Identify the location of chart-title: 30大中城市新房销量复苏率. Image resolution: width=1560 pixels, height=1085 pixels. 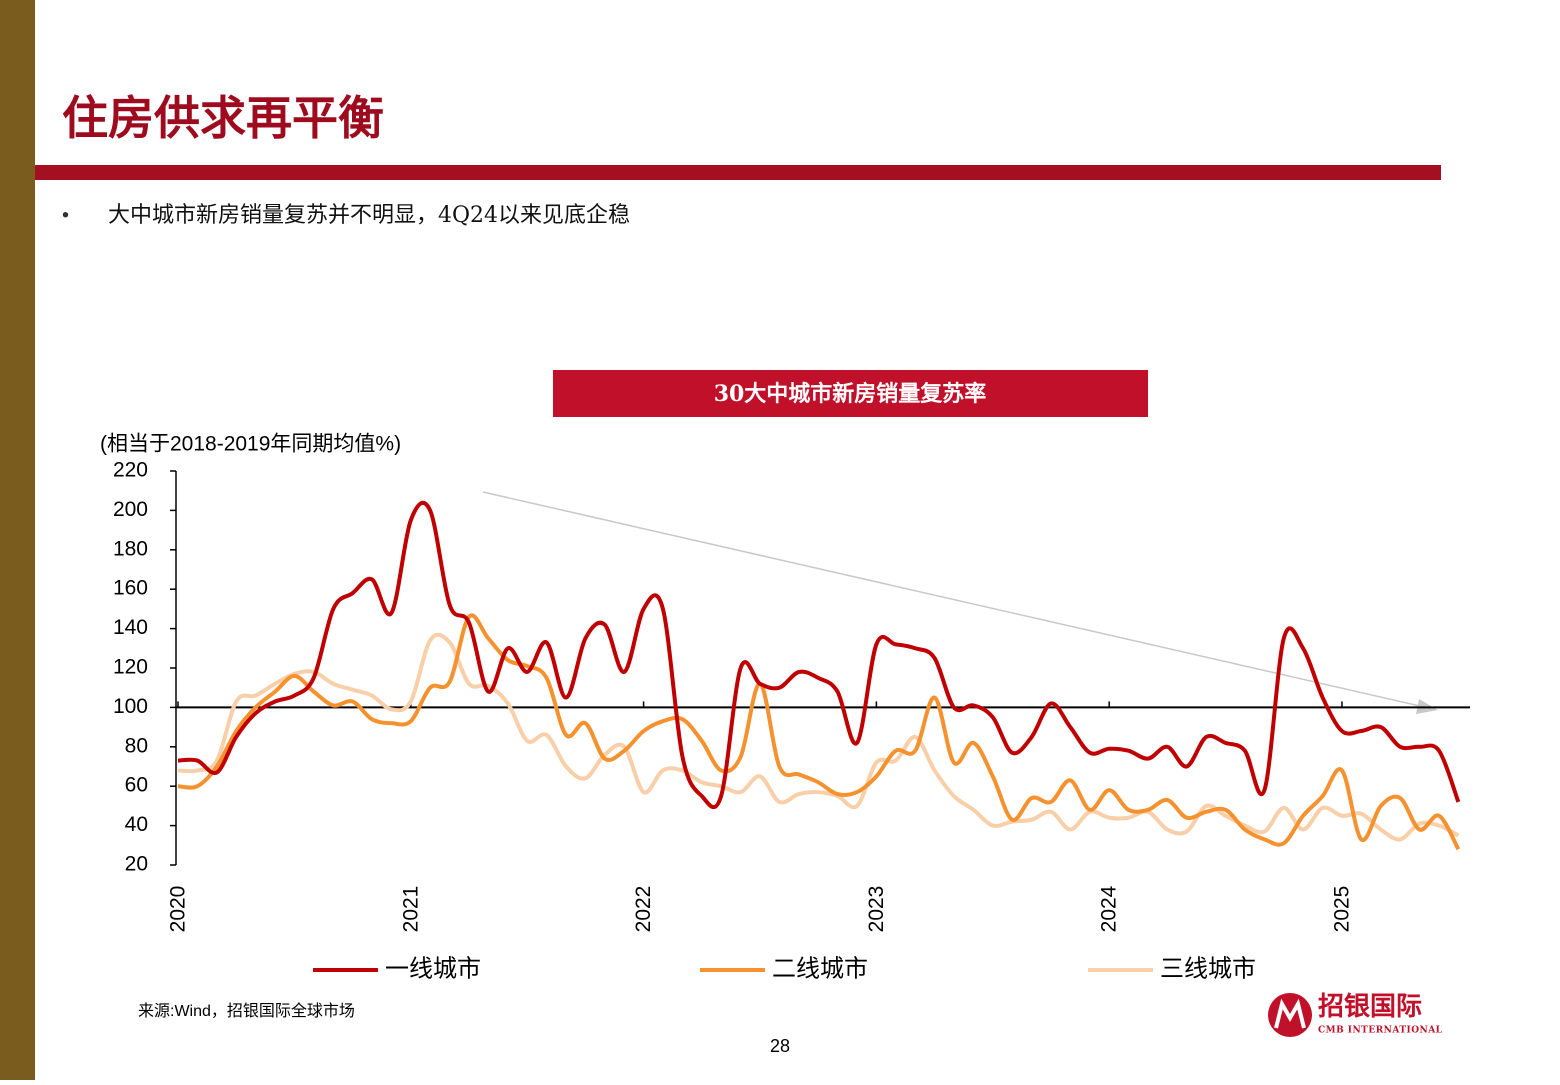
(850, 394).